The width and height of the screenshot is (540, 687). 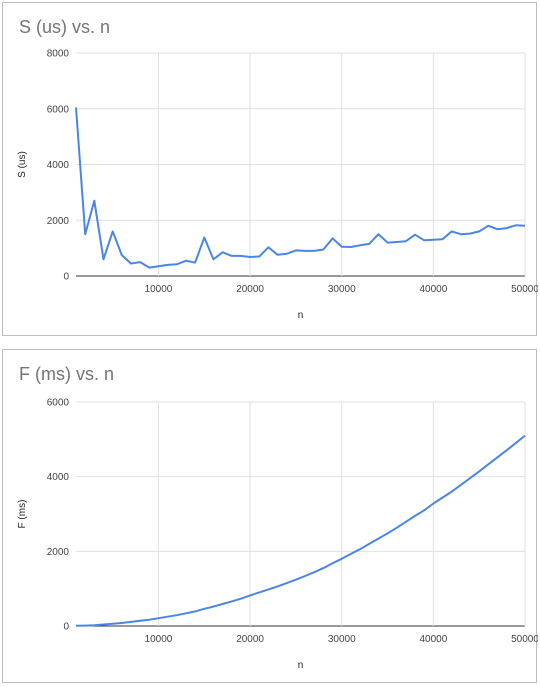 What do you see at coordinates (22, 164) in the screenshot?
I see `y-axis-title: S (us)` at bounding box center [22, 164].